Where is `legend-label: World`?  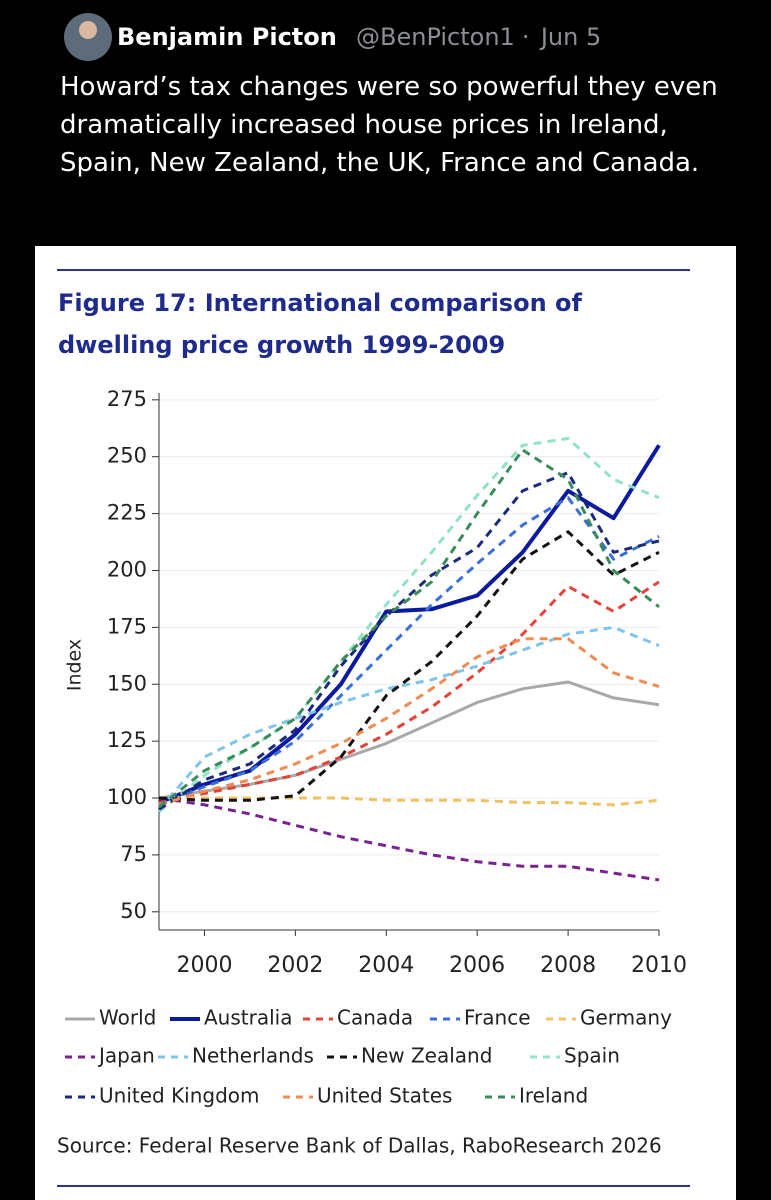
legend-label: World is located at coordinates (127, 1018).